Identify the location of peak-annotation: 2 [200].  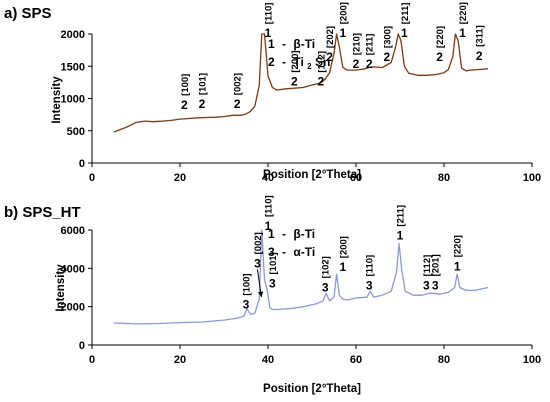
(295, 69).